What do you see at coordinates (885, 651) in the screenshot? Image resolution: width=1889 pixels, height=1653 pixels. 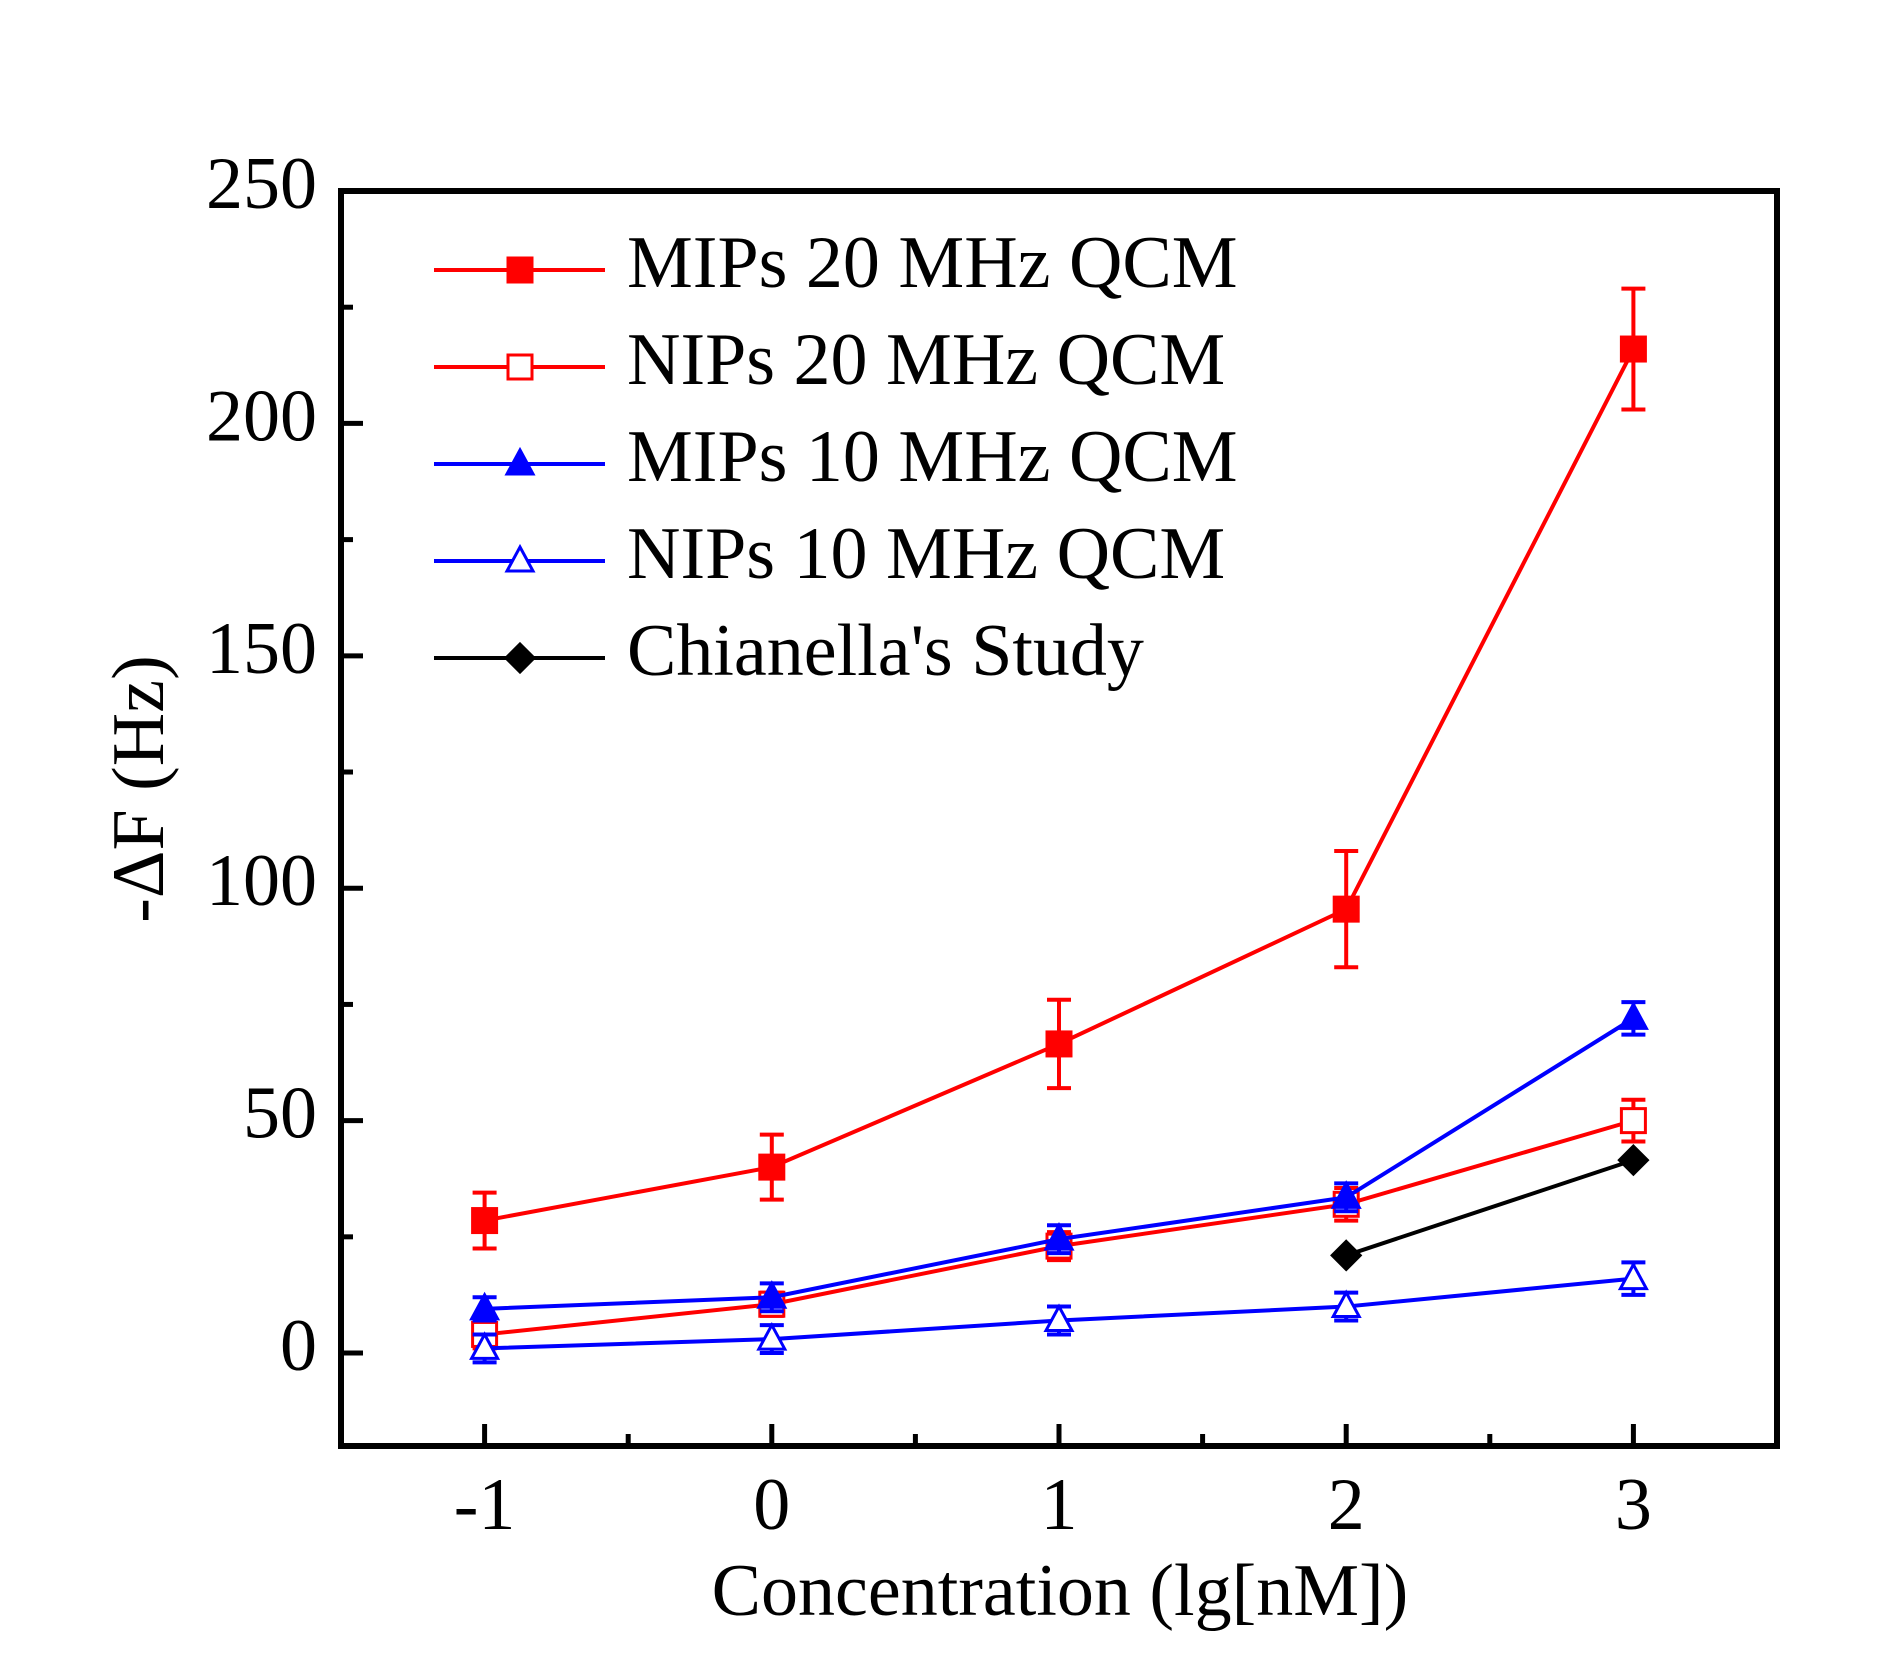 I see `legend-label: Chianella's Study` at bounding box center [885, 651].